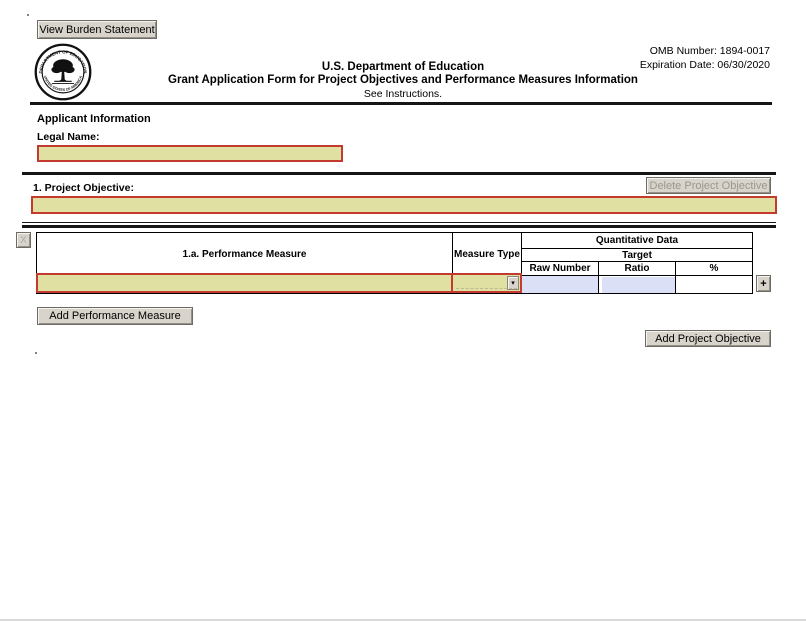 The image size is (806, 621). What do you see at coordinates (244, 254) in the screenshot?
I see `performance-measure-header: 1.a. Performance Measure` at bounding box center [244, 254].